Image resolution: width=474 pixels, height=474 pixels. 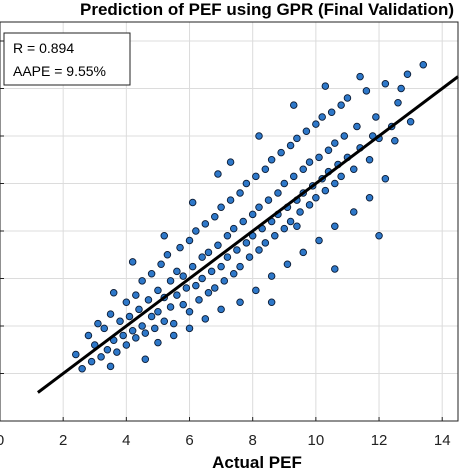 What do you see at coordinates (379, 440) in the screenshot?
I see `x-tick-label: 12` at bounding box center [379, 440].